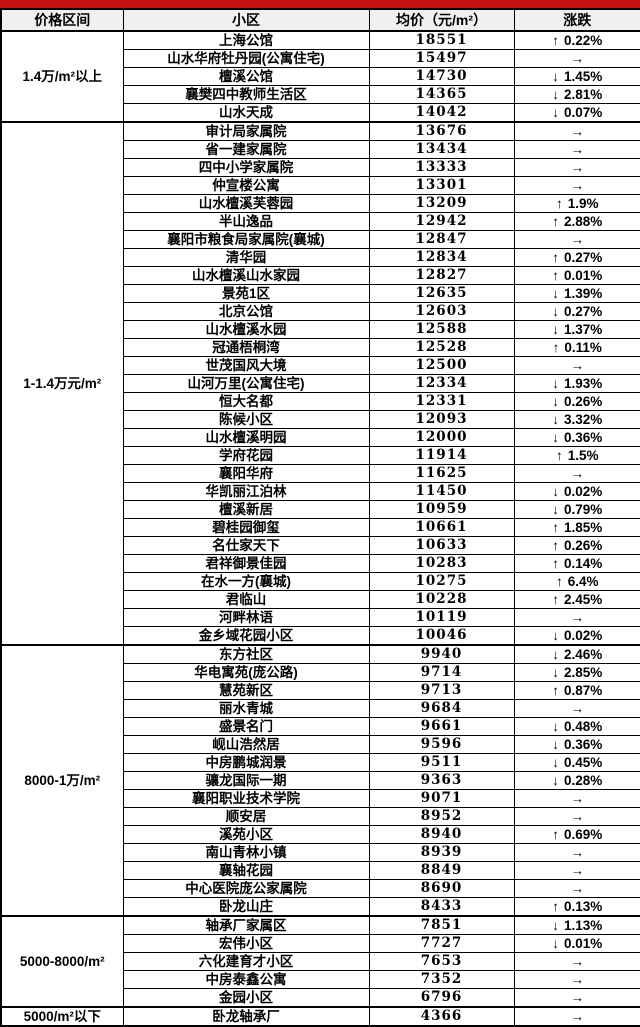 The image size is (640, 1027). Describe the element at coordinates (576, 943) in the screenshot. I see `change-cell: ↓ 0.01%` at that location.